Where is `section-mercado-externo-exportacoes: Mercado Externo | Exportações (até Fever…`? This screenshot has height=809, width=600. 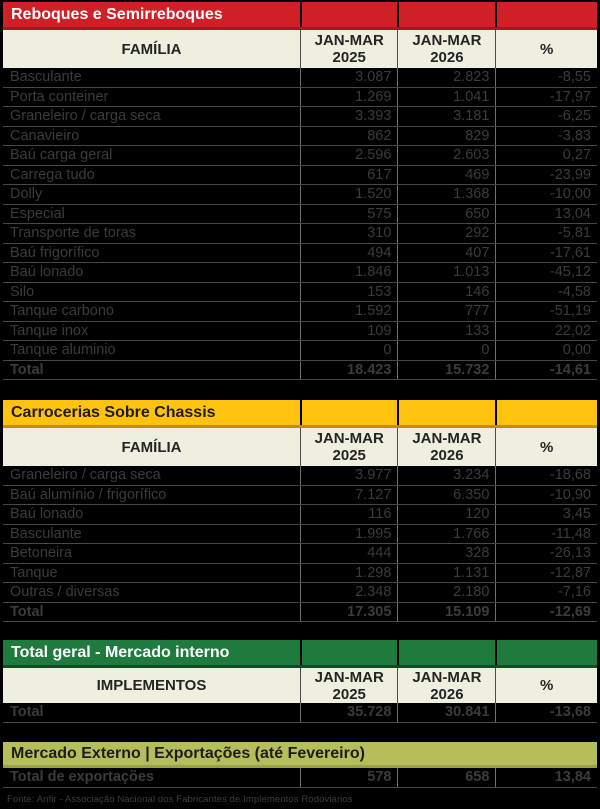
section-mercado-externo-exportacoes: Mercado Externo | Exportações (até Fever… is located at coordinates (300, 764).